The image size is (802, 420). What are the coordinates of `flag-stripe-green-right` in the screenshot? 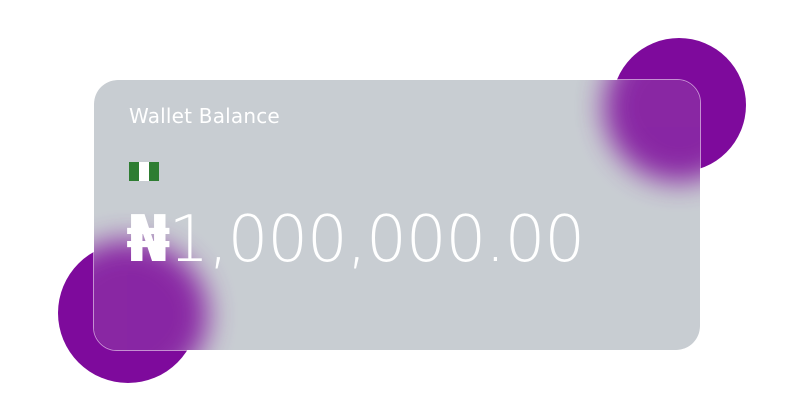 It's located at (154, 171).